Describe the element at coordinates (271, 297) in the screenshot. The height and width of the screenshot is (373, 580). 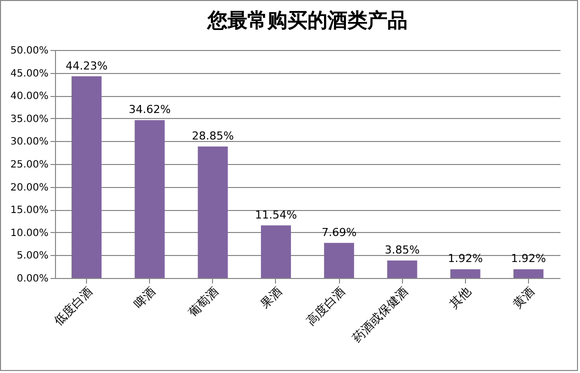
I see `x-tick-label: 果酒` at that location.